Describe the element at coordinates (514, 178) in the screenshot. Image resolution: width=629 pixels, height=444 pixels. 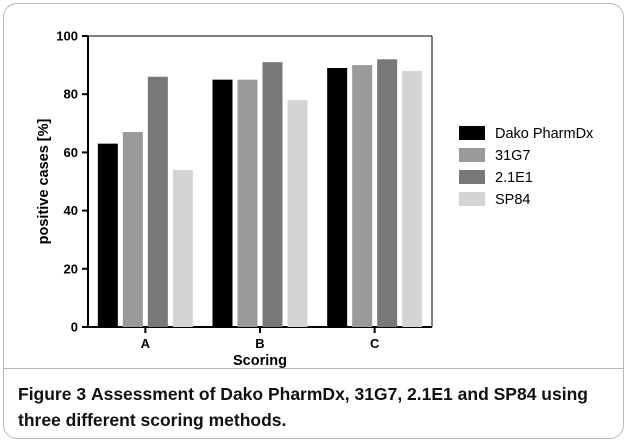
I see `legend-label: 2.1E1` at that location.